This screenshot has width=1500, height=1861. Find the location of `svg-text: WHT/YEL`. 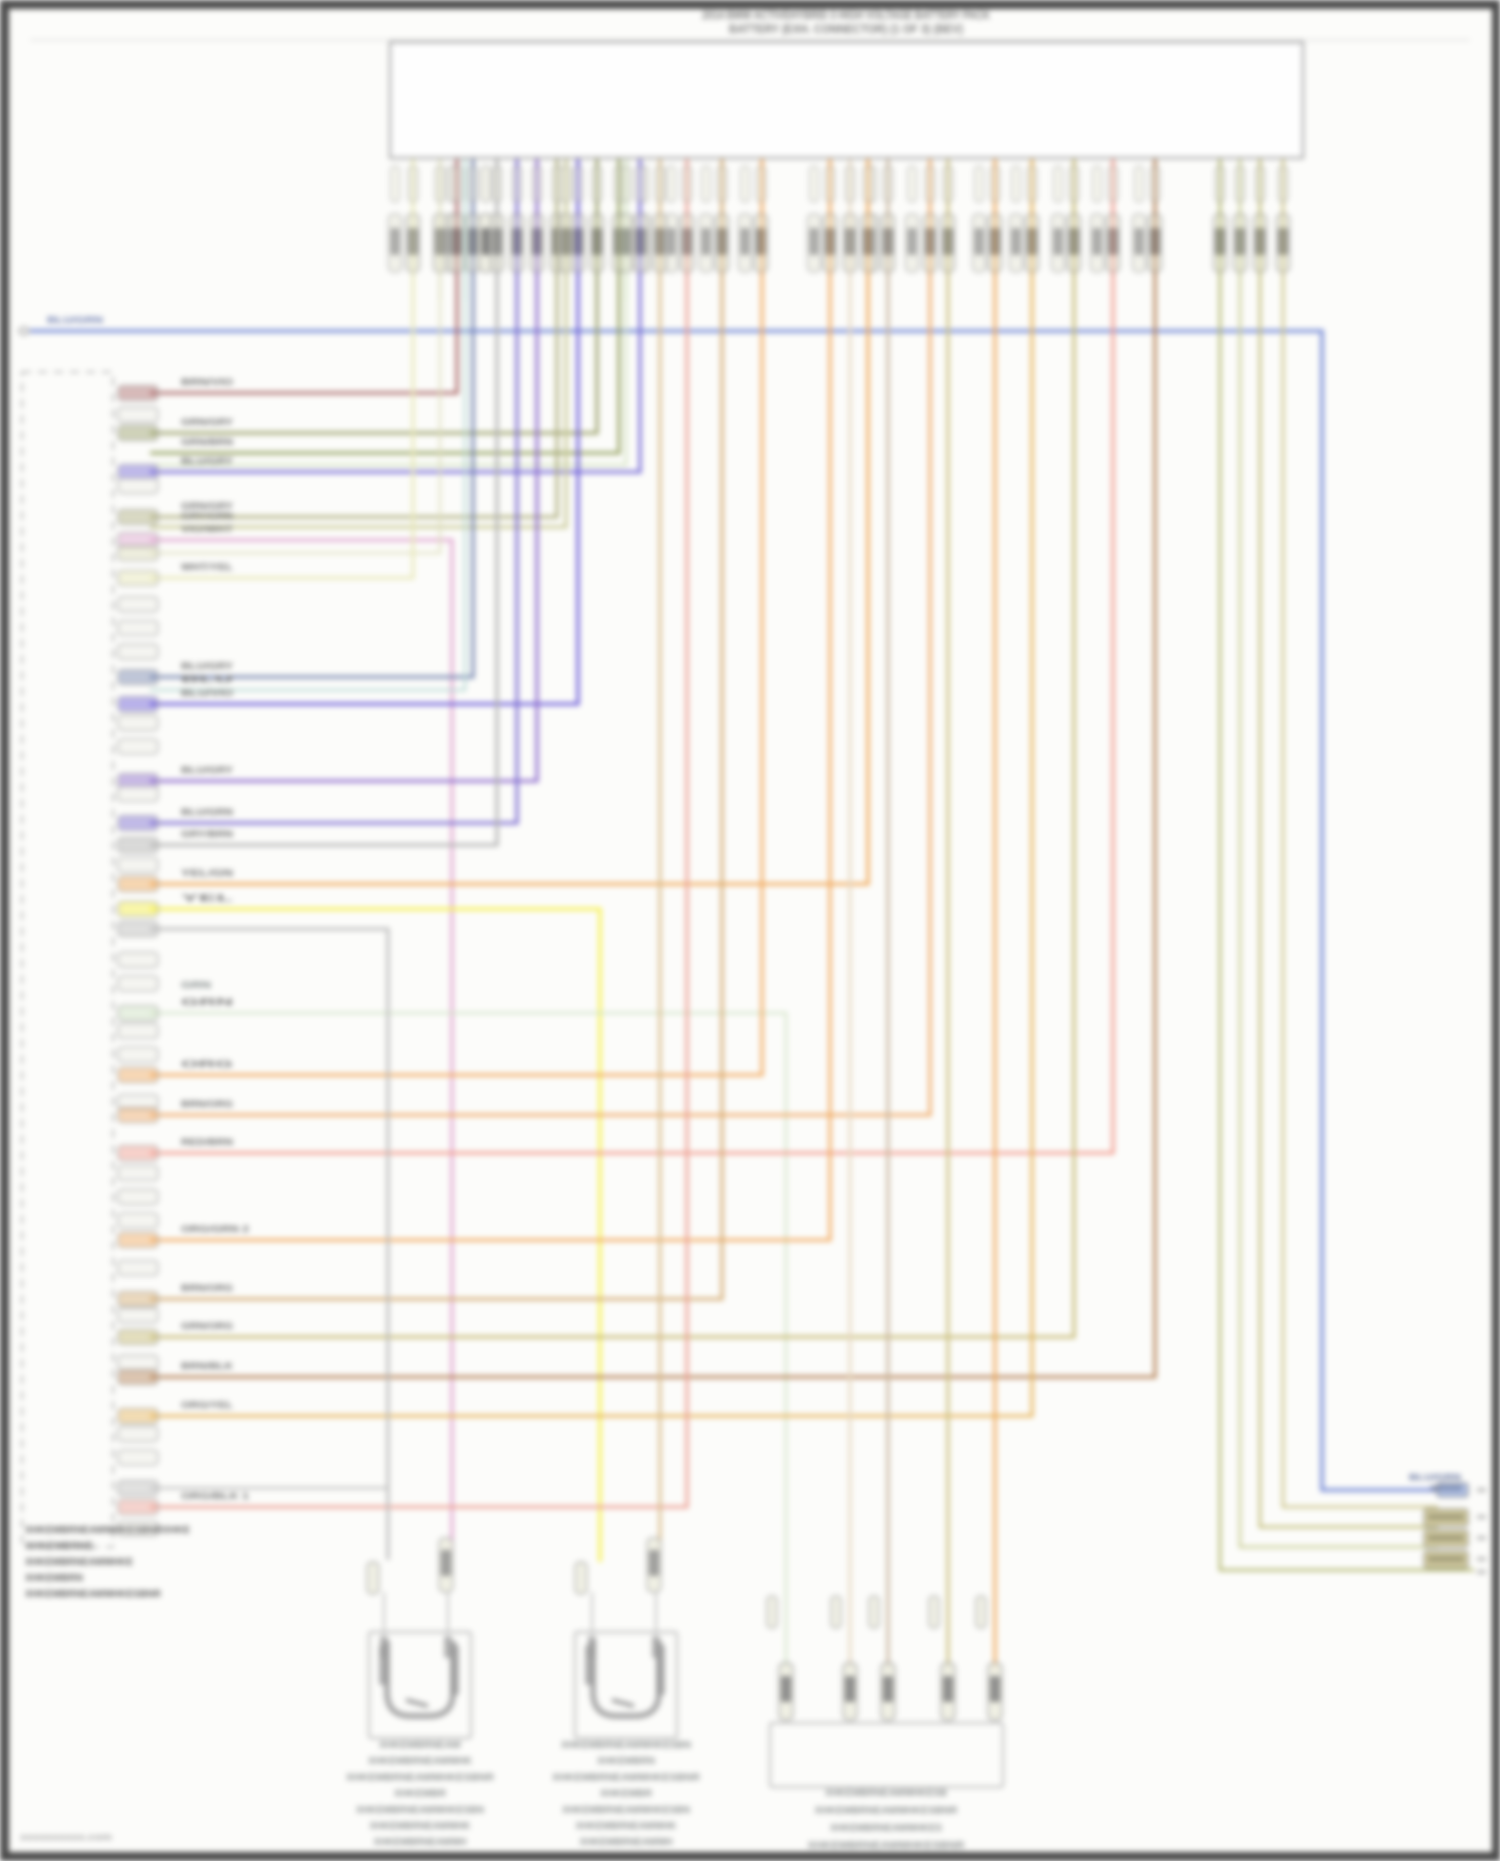

svg-text: WHT/YEL is located at coordinates (207, 567).